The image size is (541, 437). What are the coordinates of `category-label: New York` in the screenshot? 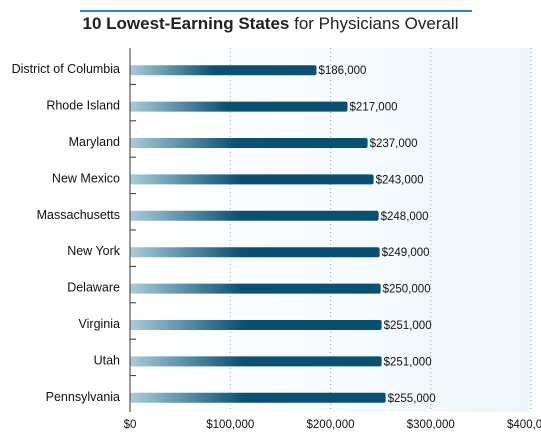 It's located at (94, 251).